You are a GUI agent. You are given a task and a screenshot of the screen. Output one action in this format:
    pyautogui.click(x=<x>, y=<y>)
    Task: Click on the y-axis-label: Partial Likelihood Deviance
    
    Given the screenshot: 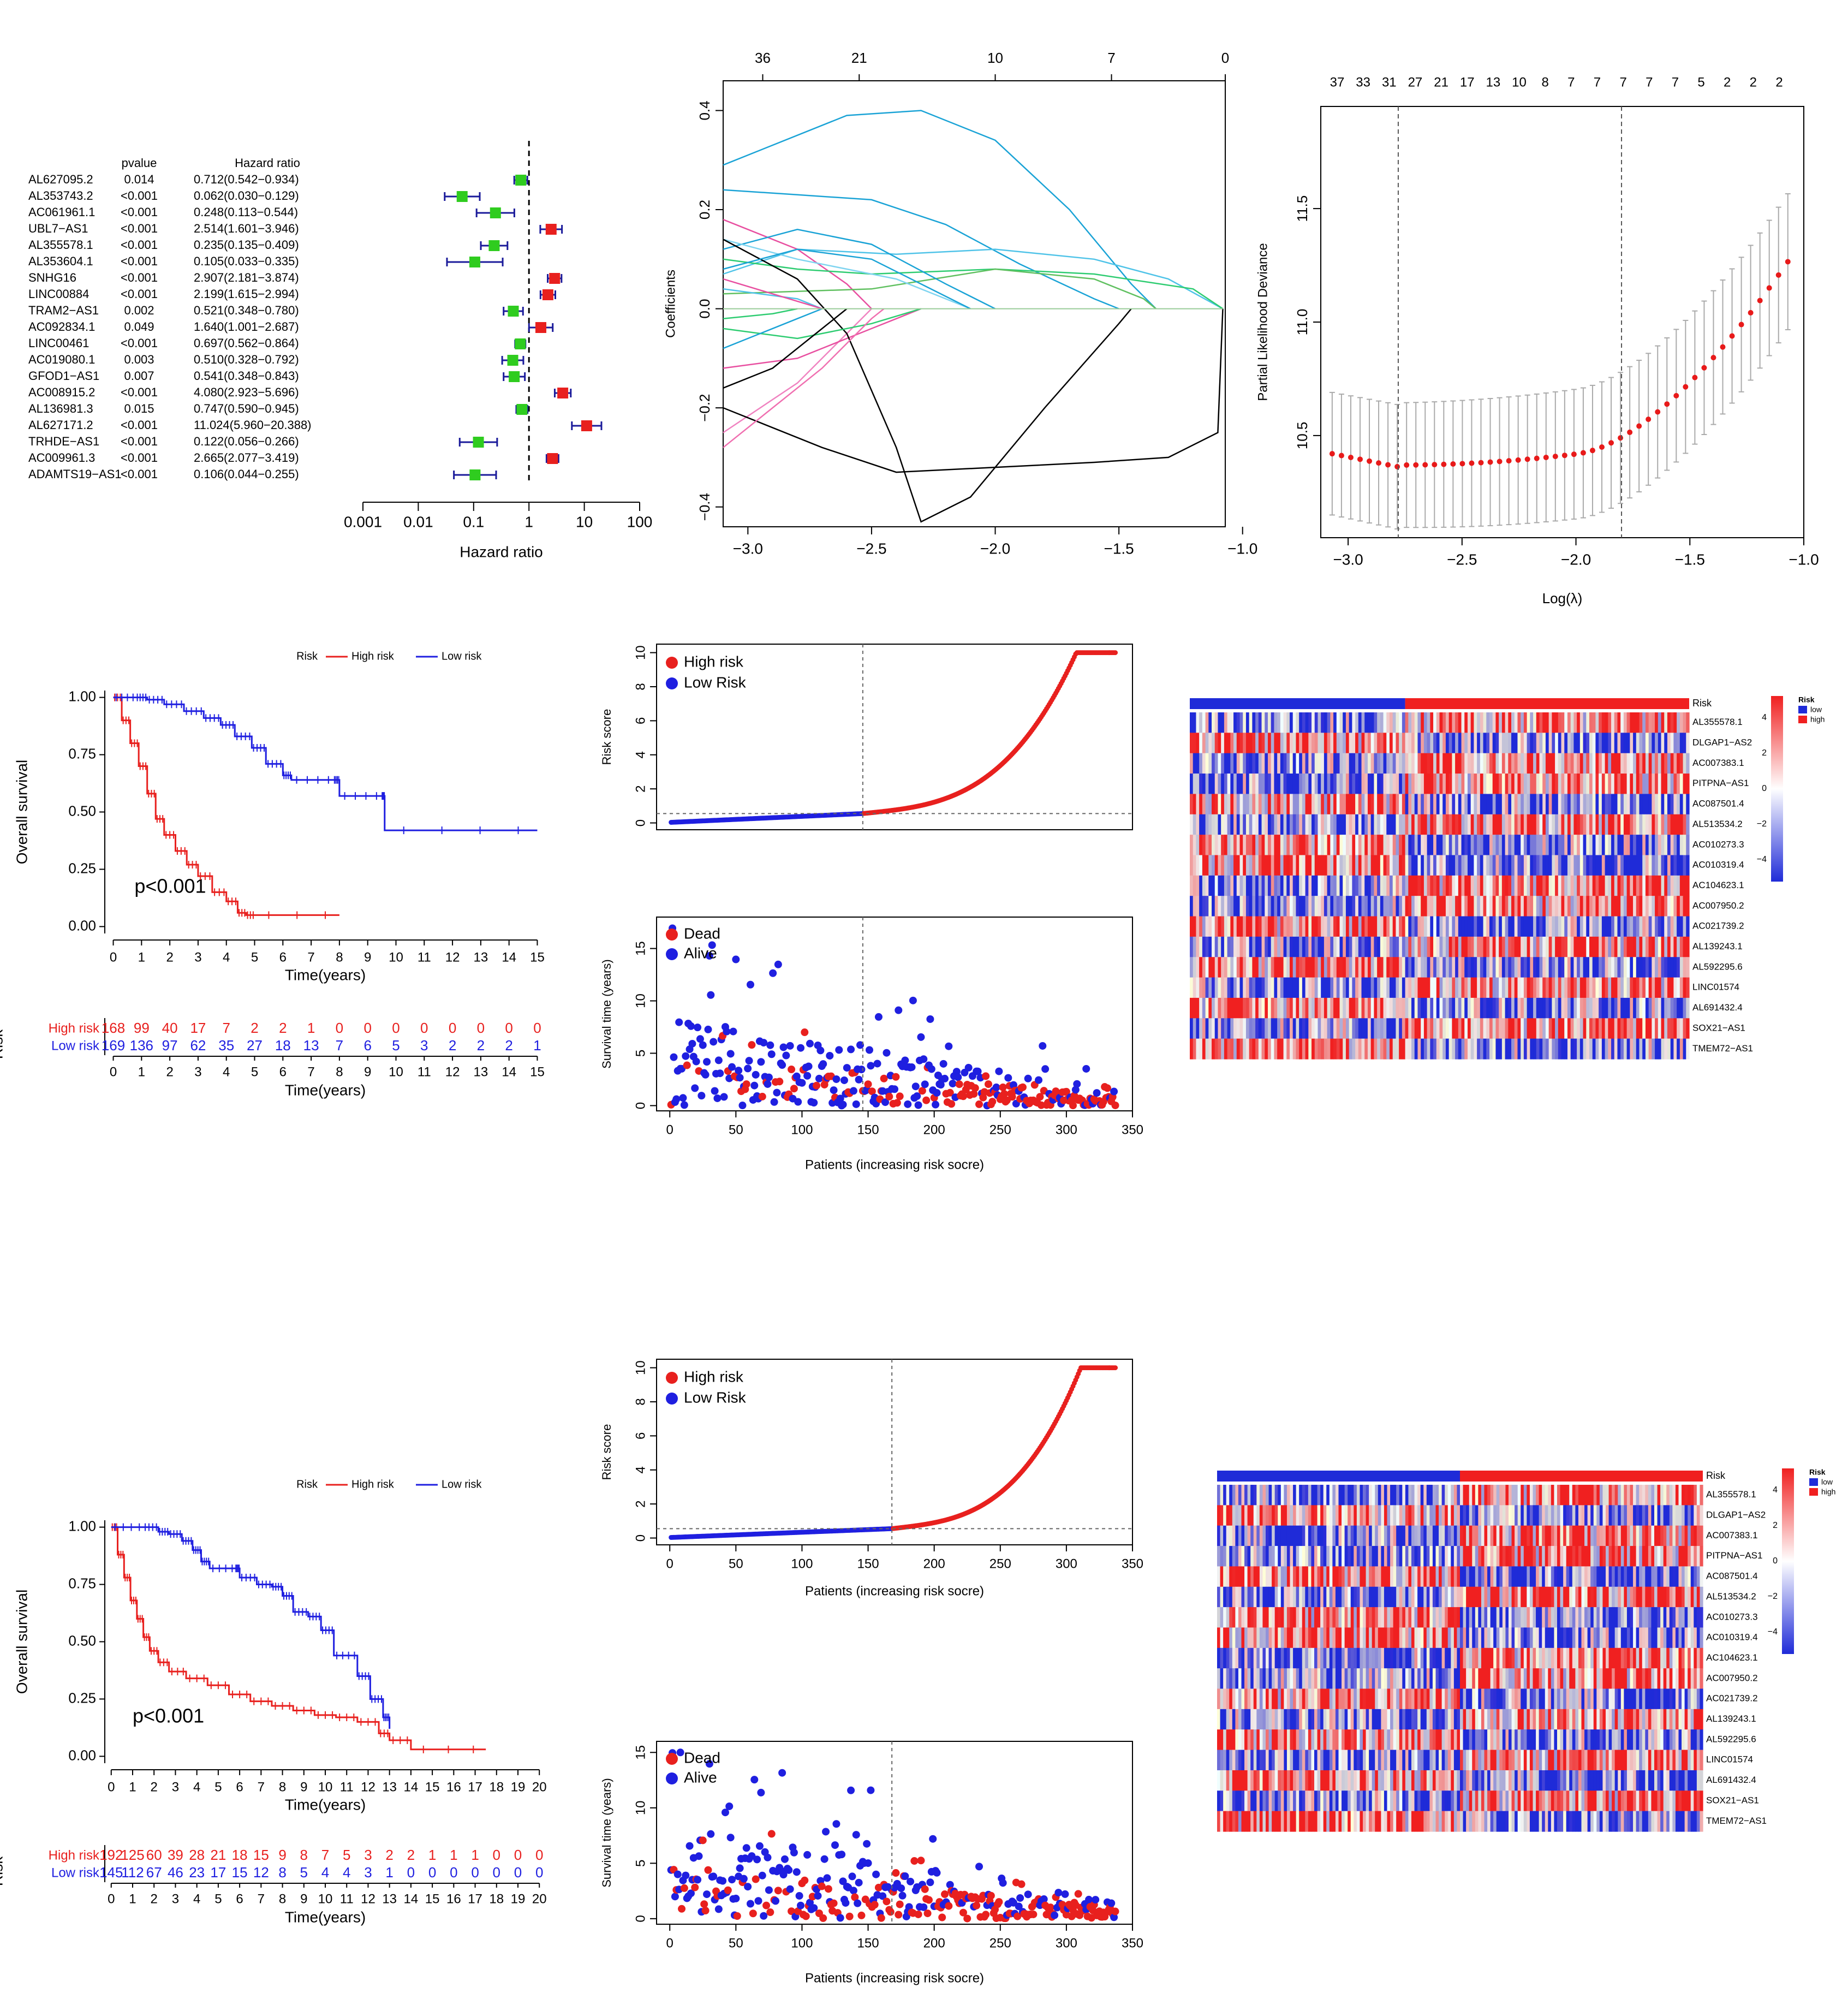 What is the action you would take?
    pyautogui.click(x=1262, y=322)
    